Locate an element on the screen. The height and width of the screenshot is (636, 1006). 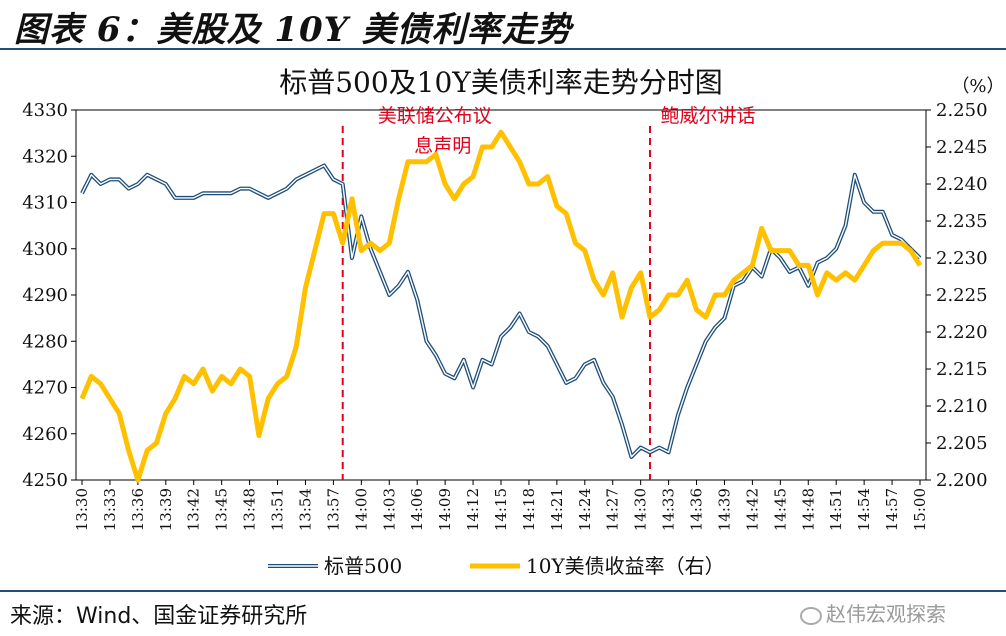
x-tick-label: 14:33 is located at coordinates (669, 509).